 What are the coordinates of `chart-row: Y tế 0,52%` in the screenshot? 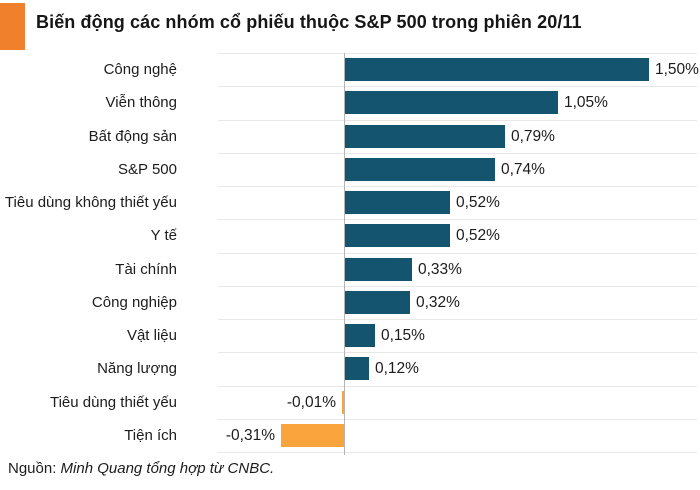 It's located at (350, 235).